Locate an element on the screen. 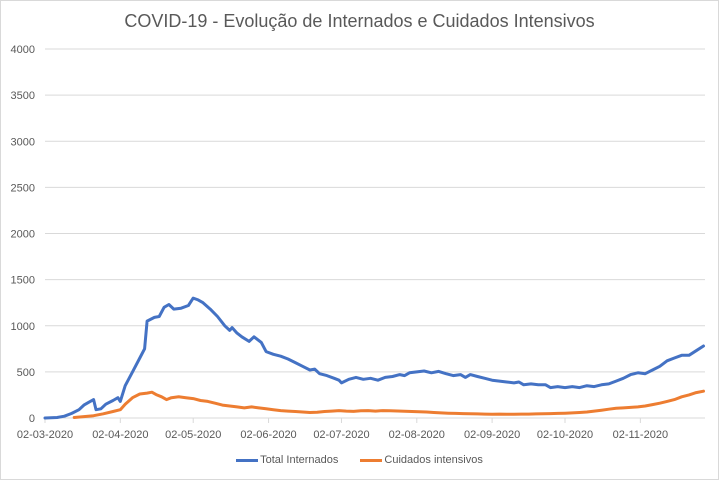  legend-item-total-internados: Total Internados is located at coordinates (287, 460).